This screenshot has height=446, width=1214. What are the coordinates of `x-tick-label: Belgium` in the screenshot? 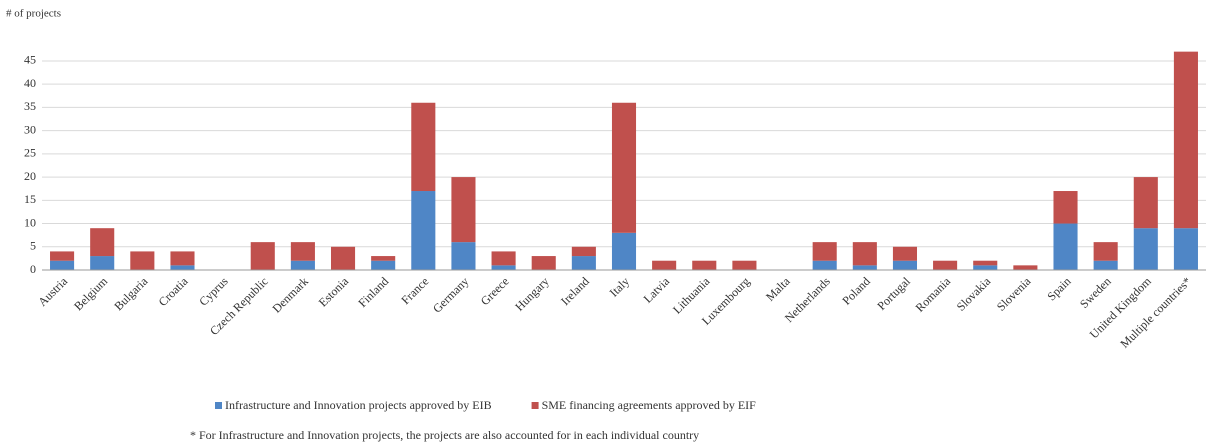 It's located at (91, 294).